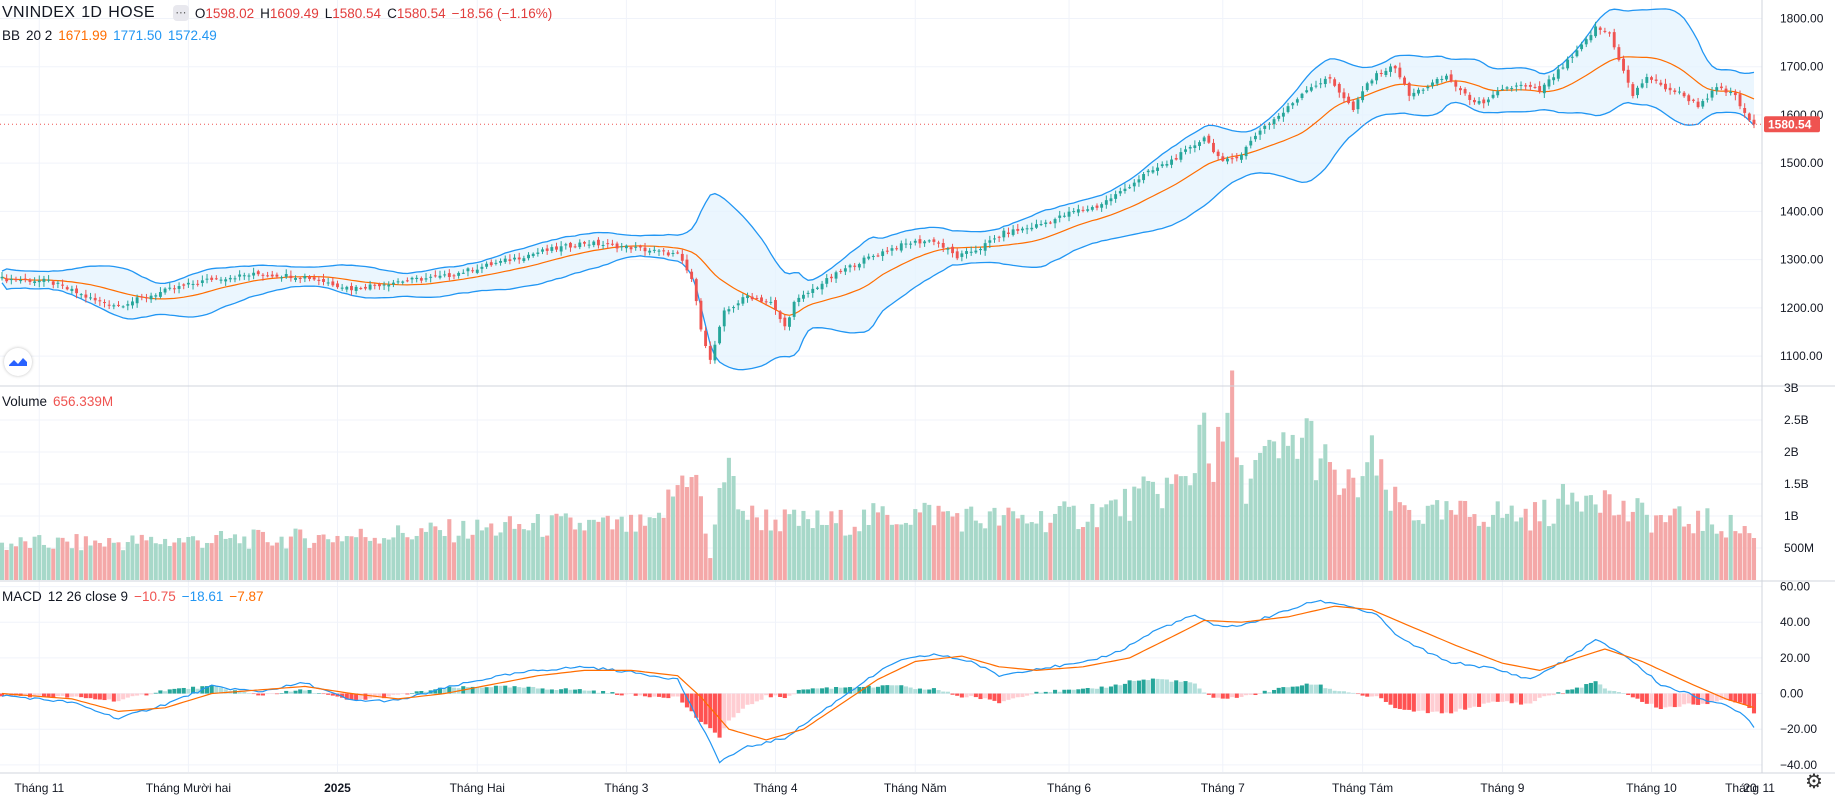 The width and height of the screenshot is (1835, 799). I want to click on settings-gear-icon: ⚙, so click(1814, 782).